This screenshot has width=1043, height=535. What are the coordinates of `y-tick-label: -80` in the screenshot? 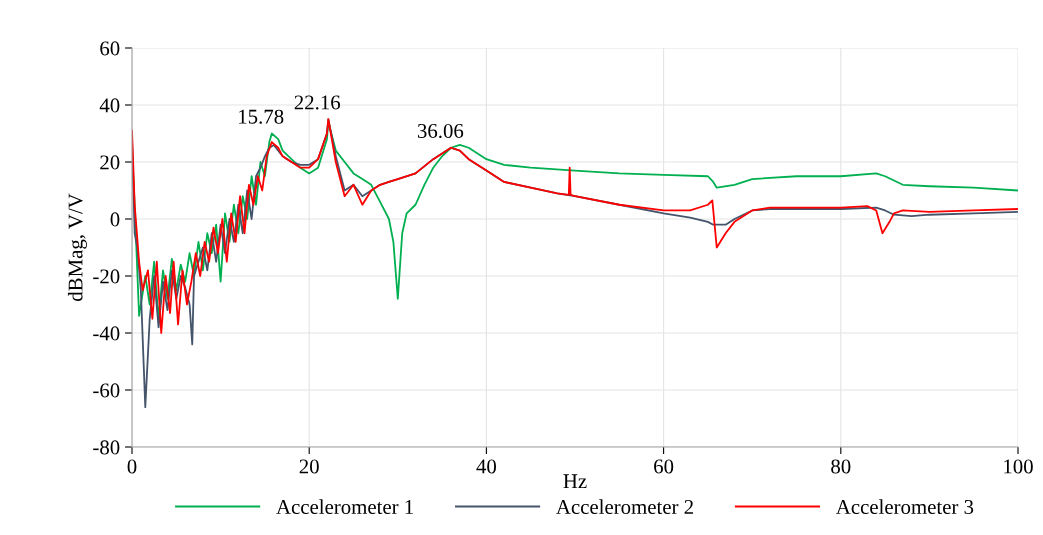 It's located at (106, 447).